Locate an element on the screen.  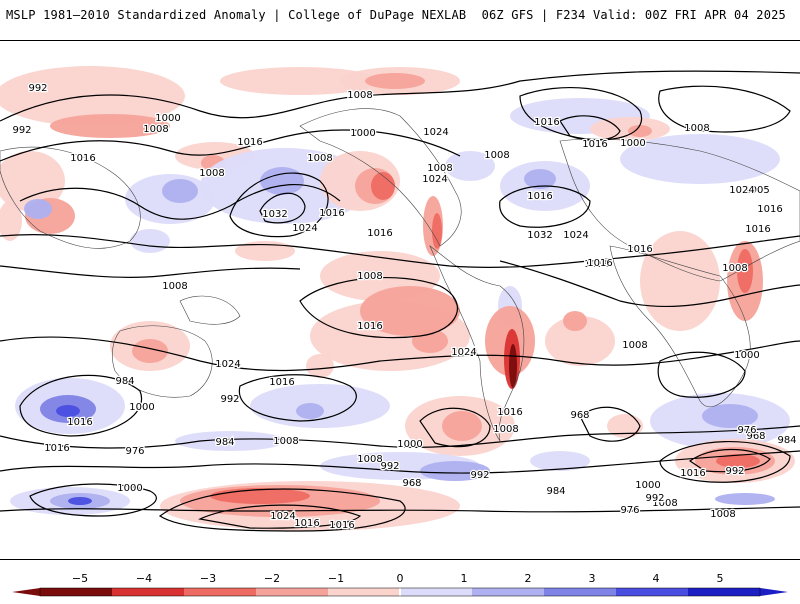
colorbar-tick-label: −1 is located at coordinates (336, 578).